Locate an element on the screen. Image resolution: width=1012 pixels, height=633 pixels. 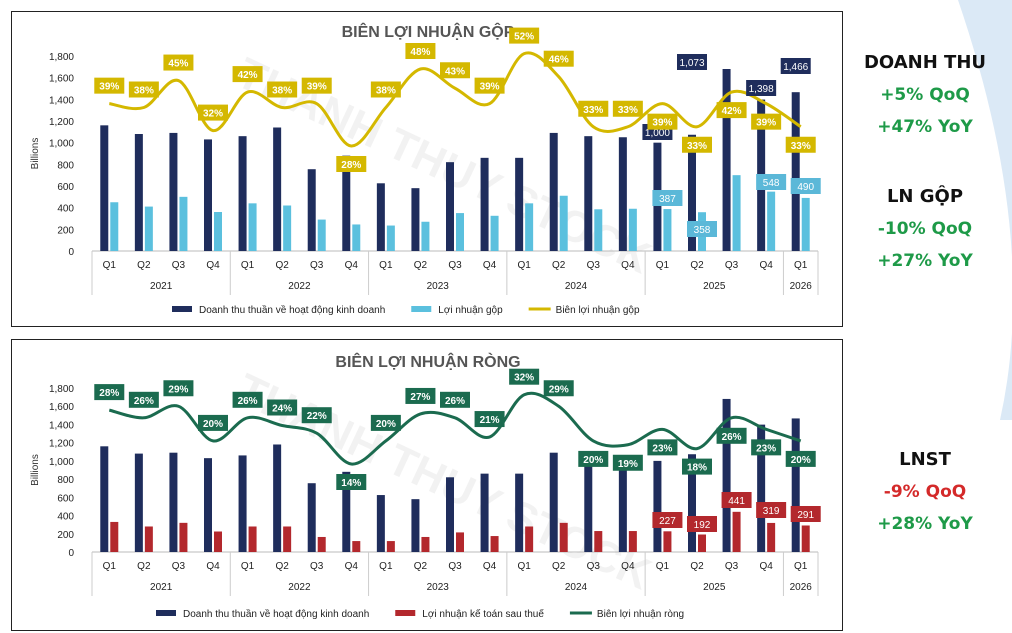
bar-data-label: 358 is located at coordinates (702, 230).